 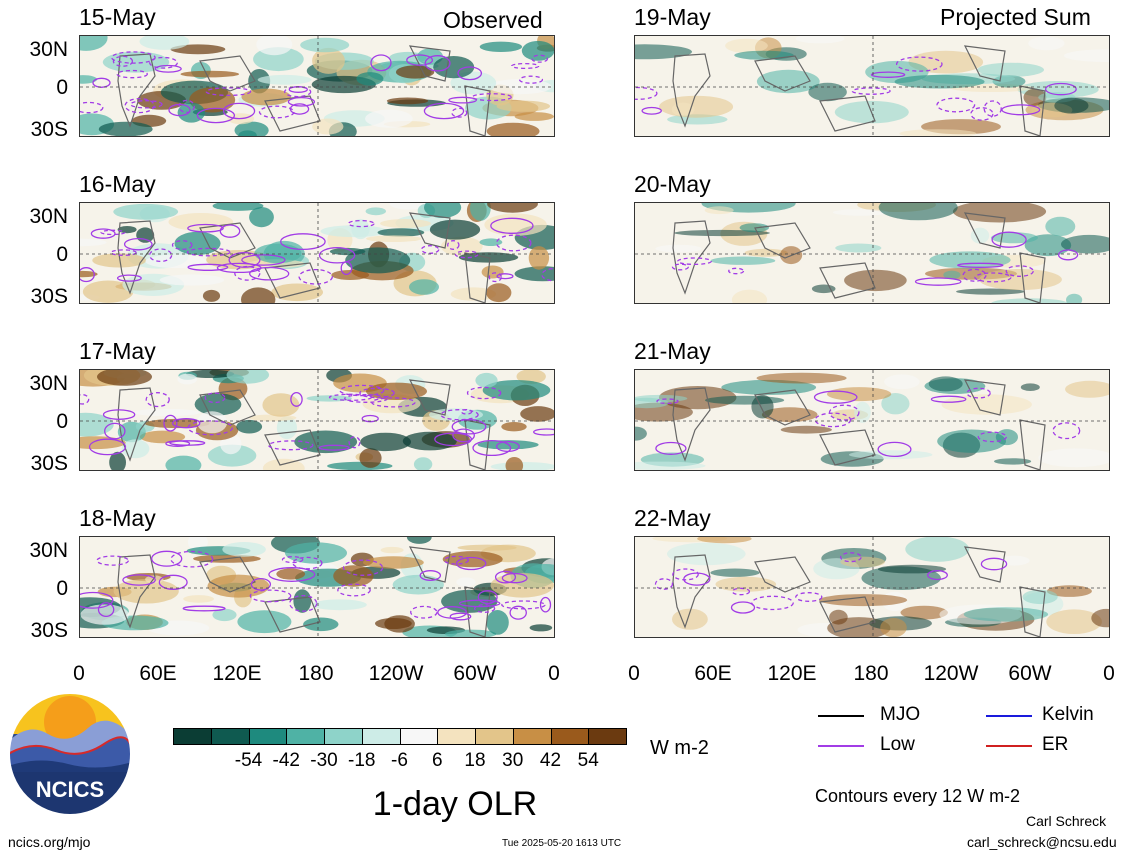 What do you see at coordinates (1009, 716) in the screenshot?
I see `legend-kelvin-line` at bounding box center [1009, 716].